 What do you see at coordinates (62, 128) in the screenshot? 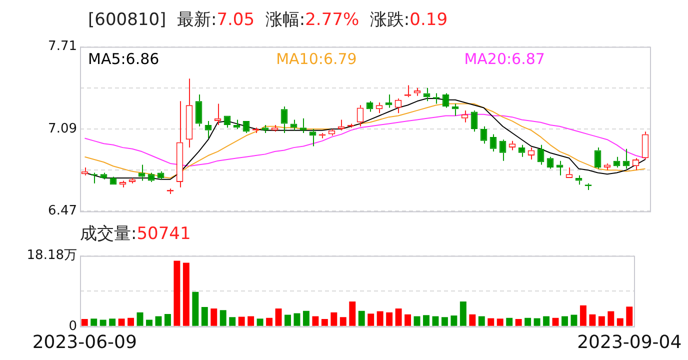
I see `y-tick-label: 7.09` at bounding box center [62, 128].